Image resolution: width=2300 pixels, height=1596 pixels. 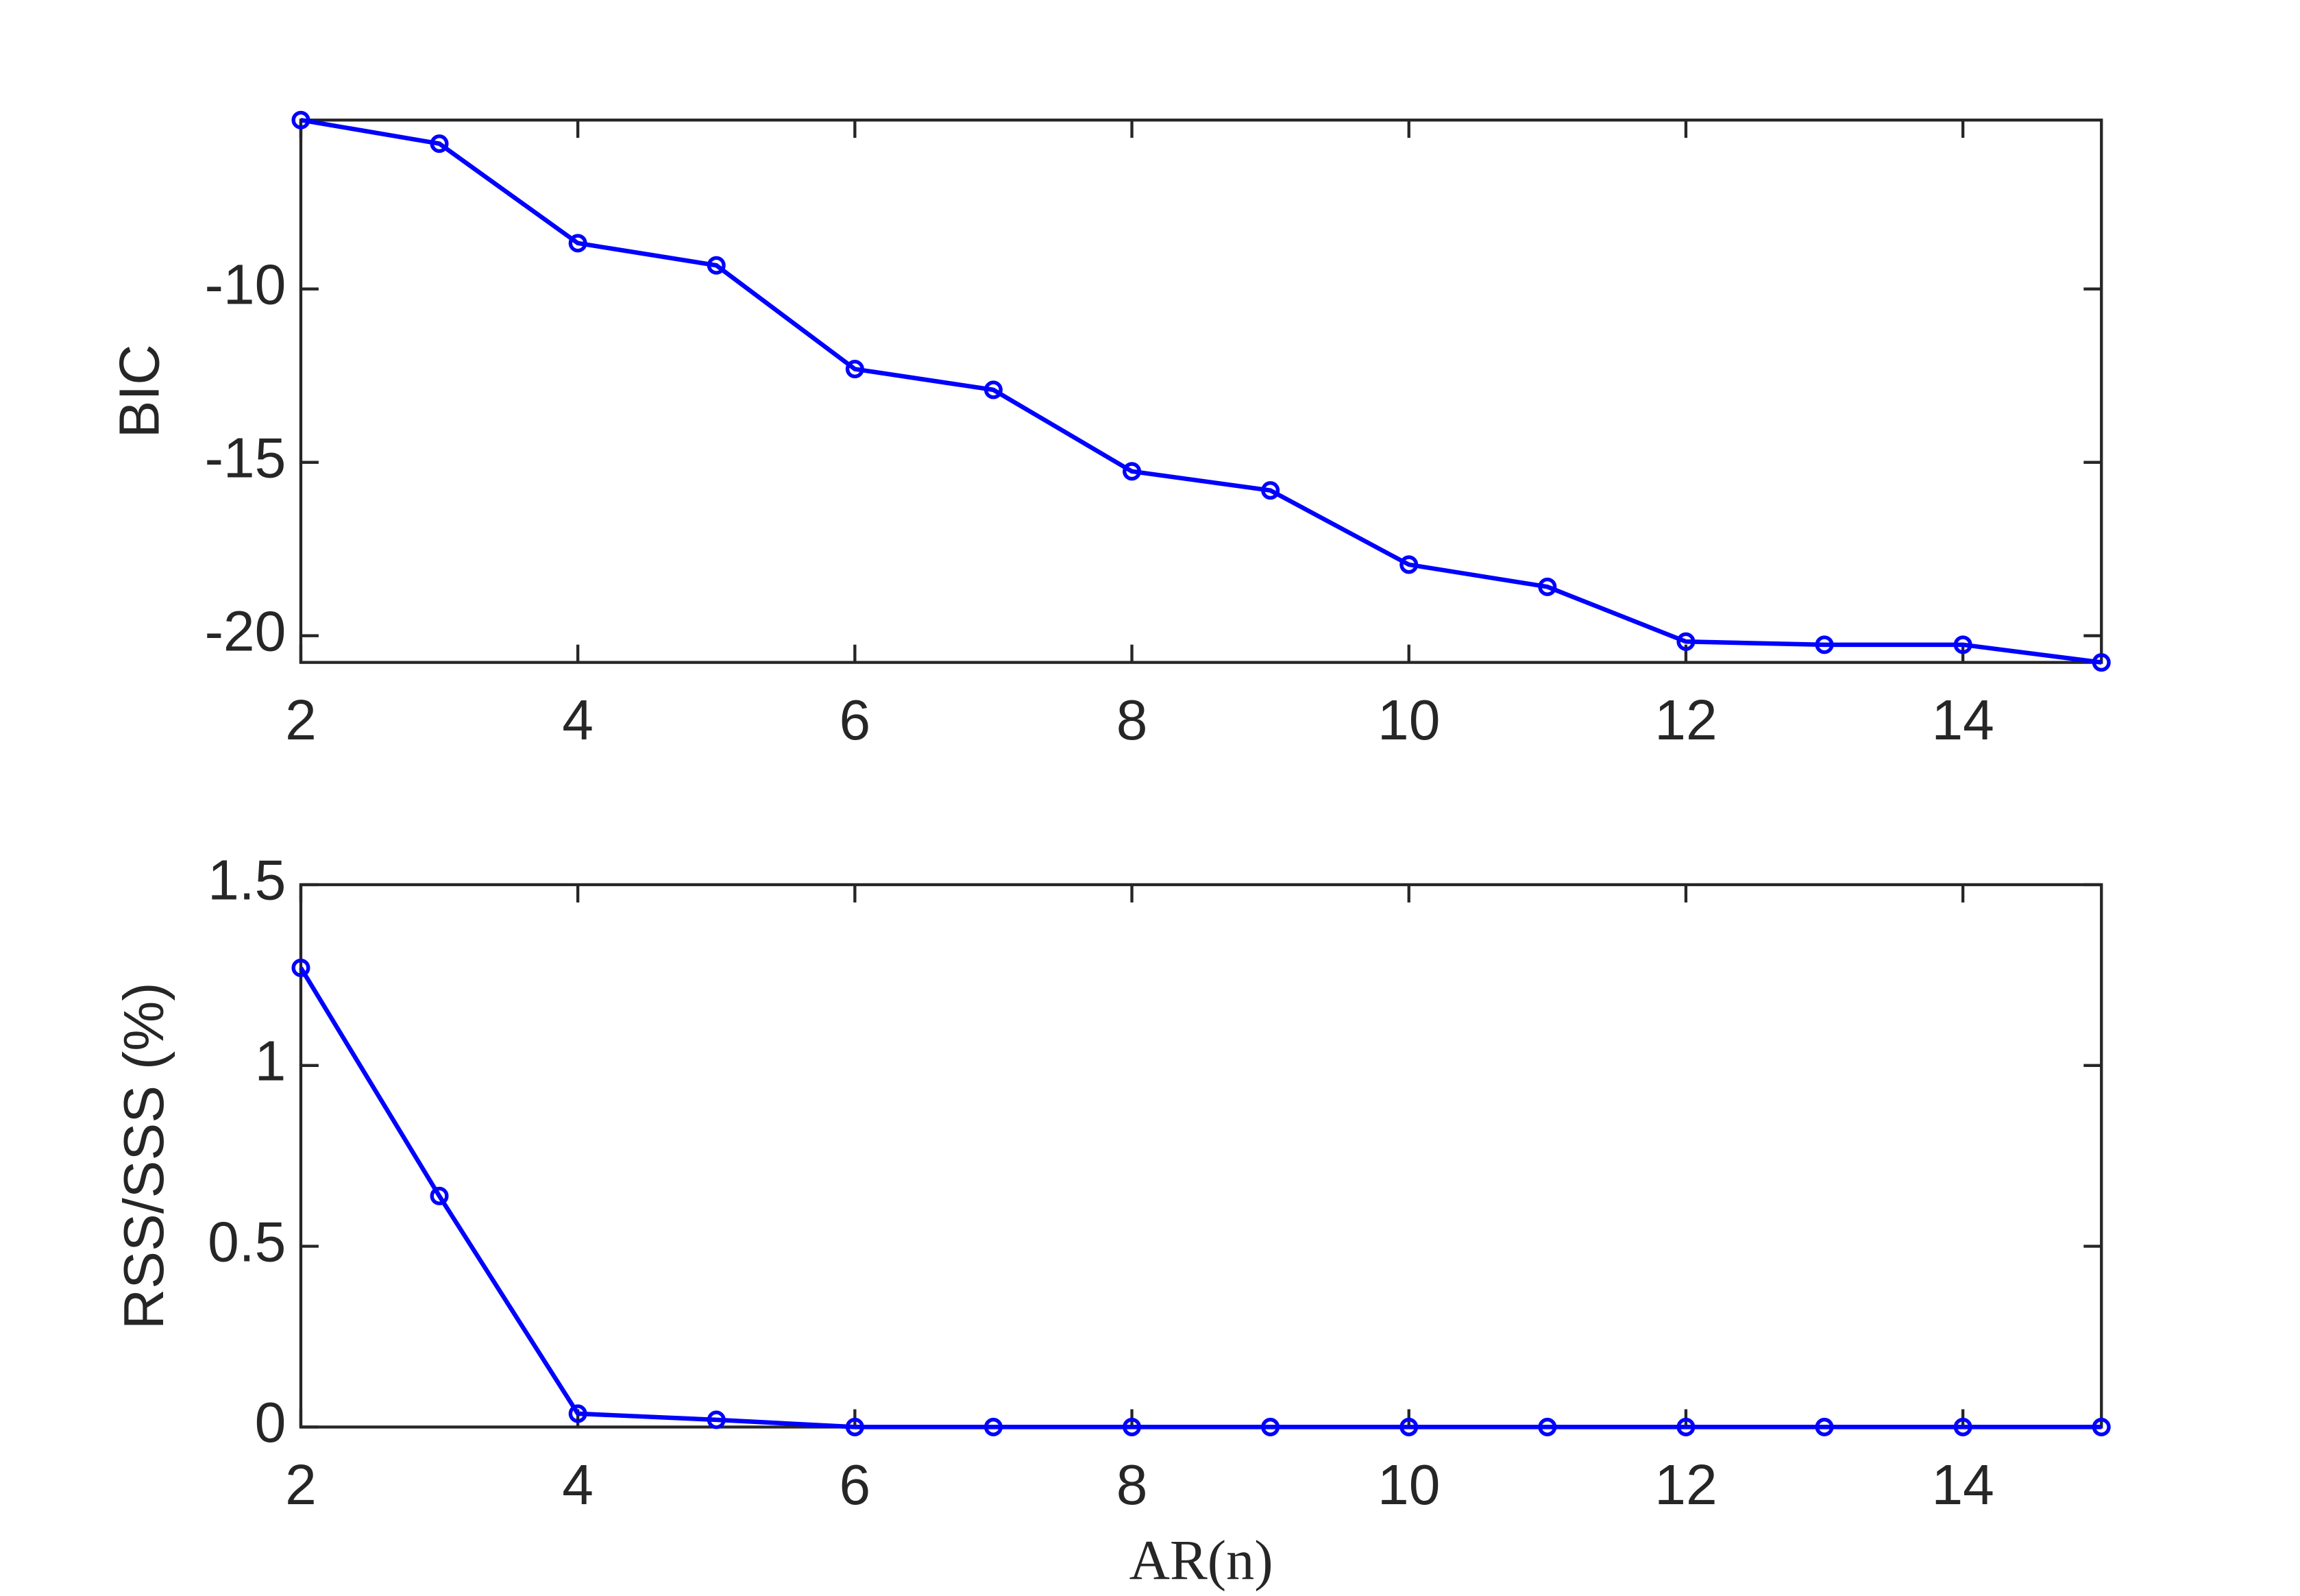 I want to click on y-tick-label: 0, so click(x=270, y=1423).